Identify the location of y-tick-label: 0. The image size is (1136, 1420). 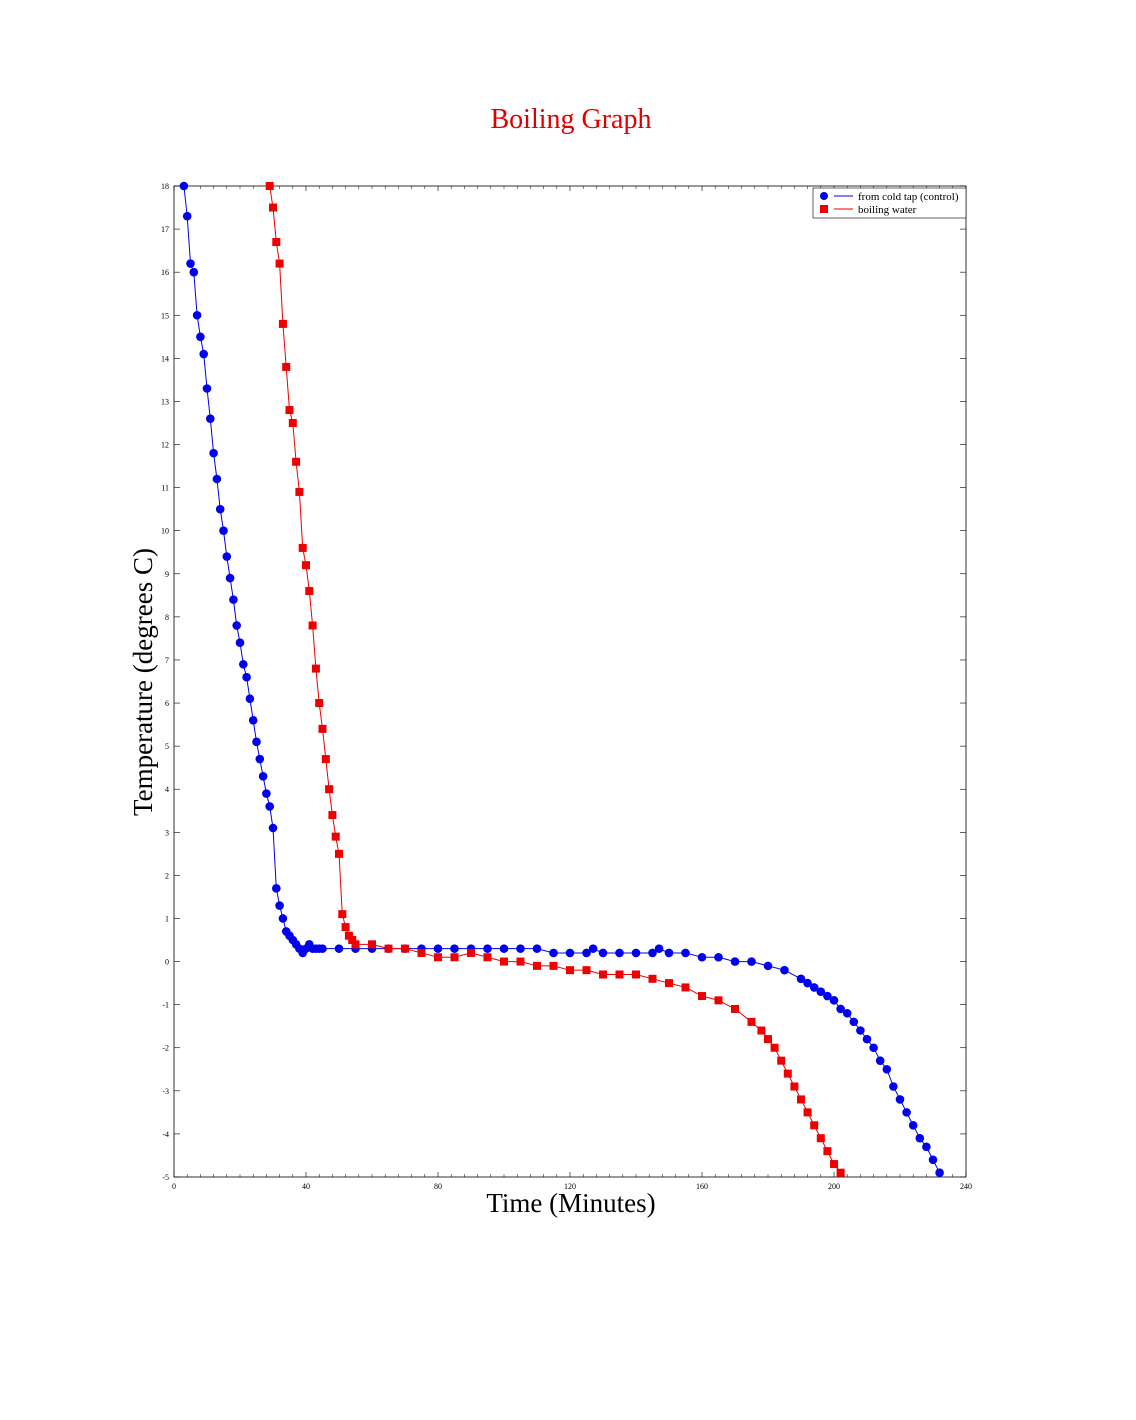
(167, 962).